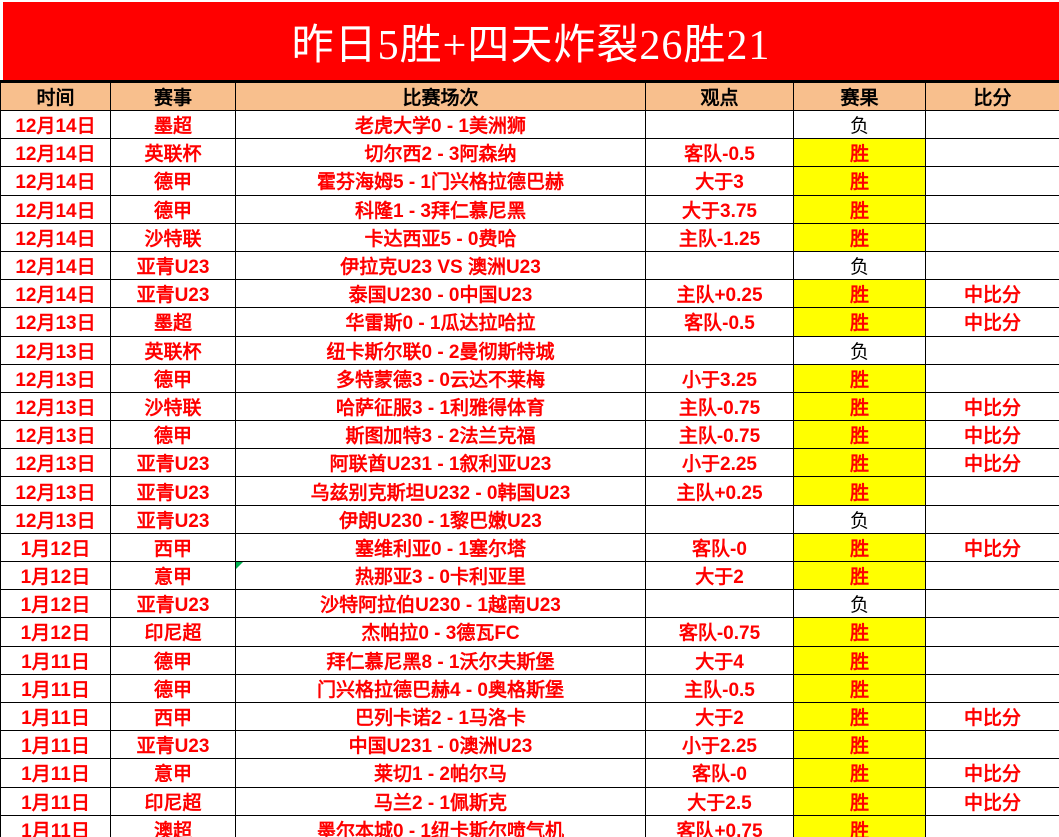 Image resolution: width=1059 pixels, height=837 pixels. What do you see at coordinates (440, 96) in the screenshot?
I see `column-header-match: 比赛场次` at bounding box center [440, 96].